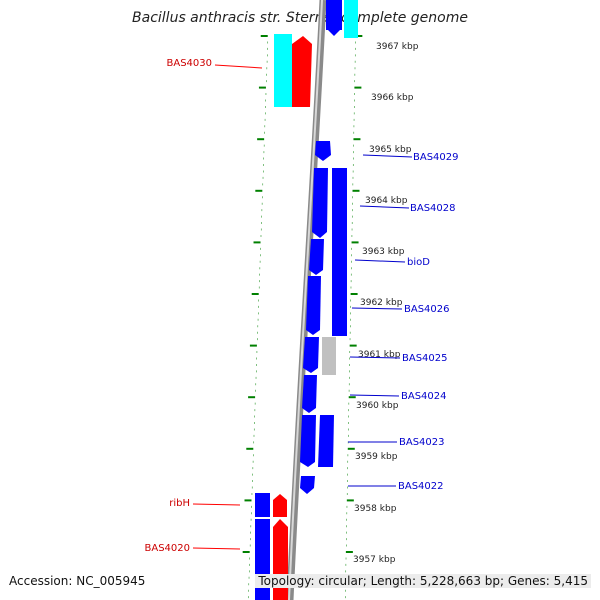  What do you see at coordinates (376, 457) in the screenshot?
I see `kbp-label: 3959 kbp` at bounding box center [376, 457].